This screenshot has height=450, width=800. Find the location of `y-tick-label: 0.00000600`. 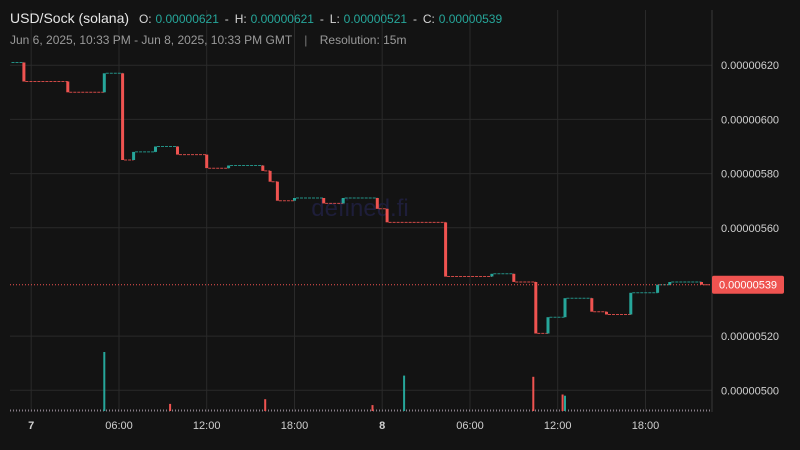

y-tick-label: 0.00000600 is located at coordinates (750, 120).